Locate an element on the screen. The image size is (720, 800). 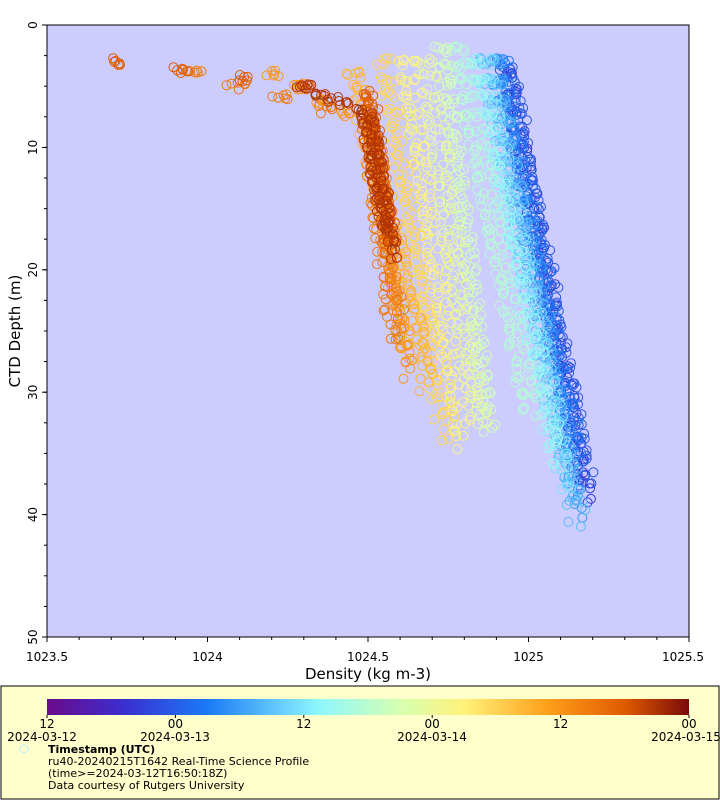
y-tick-label: 10 is located at coordinates (33, 147).